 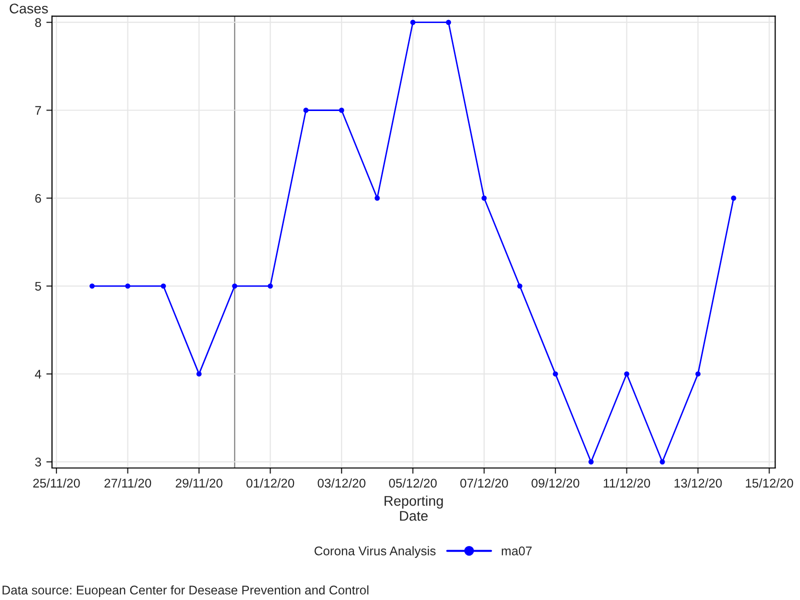 What do you see at coordinates (38, 198) in the screenshot?
I see `y-tick-label: 6` at bounding box center [38, 198].